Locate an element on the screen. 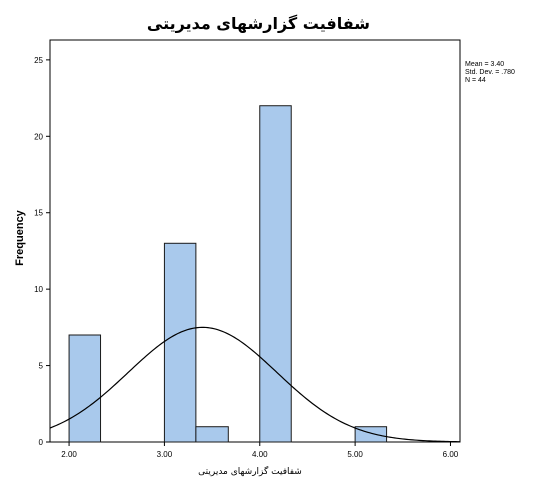 Image resolution: width=539 pixels, height=489 pixels. x-tick-label: 3.00 is located at coordinates (165, 454).